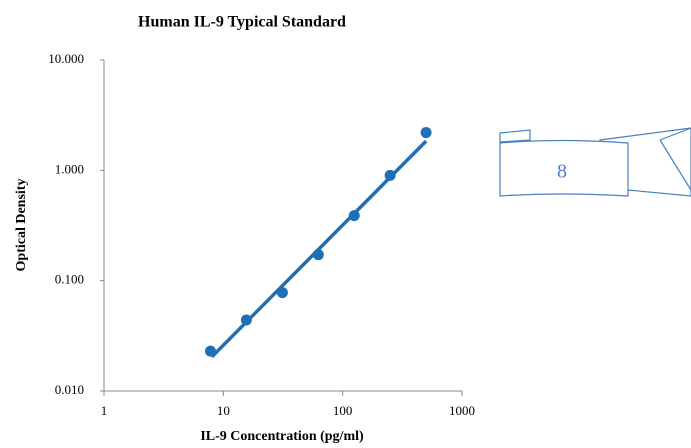 The image size is (691, 448). What do you see at coordinates (242, 22) in the screenshot?
I see `chart-title: Human IL-9 Typical Standard` at bounding box center [242, 22].